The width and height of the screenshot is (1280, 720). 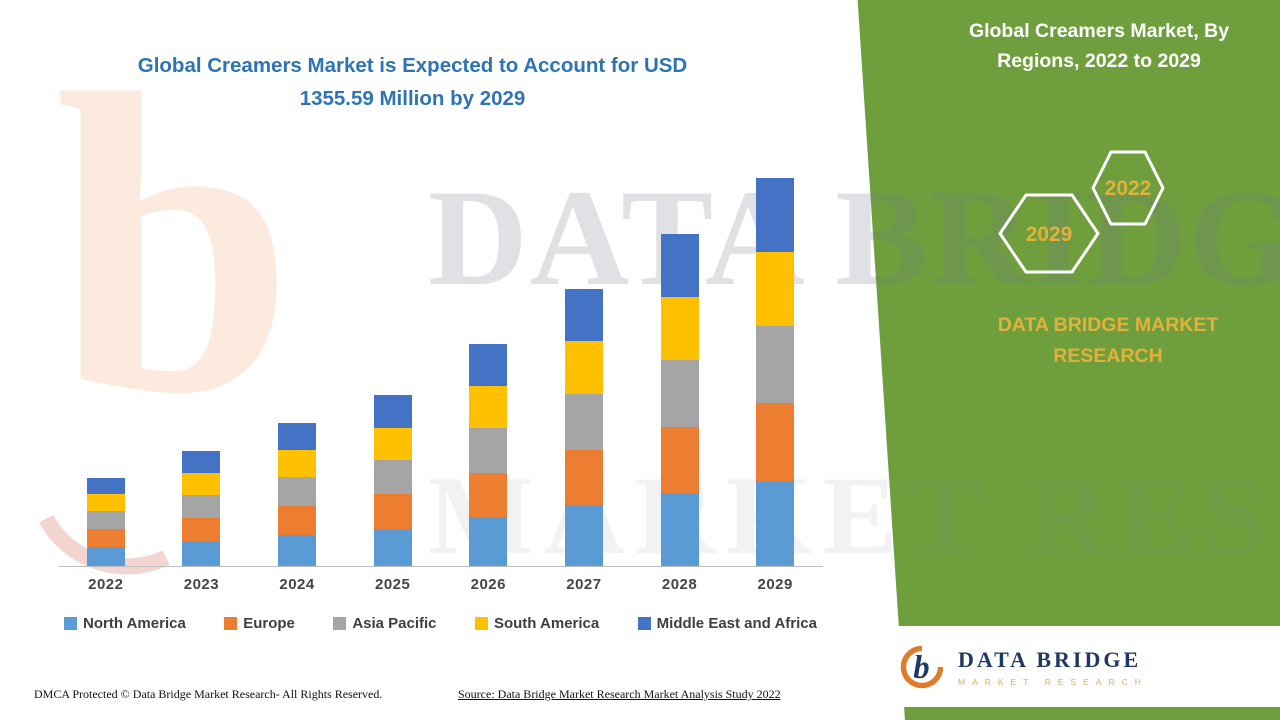 I want to click on x-axis-label-2023: 2023, so click(x=201, y=584).